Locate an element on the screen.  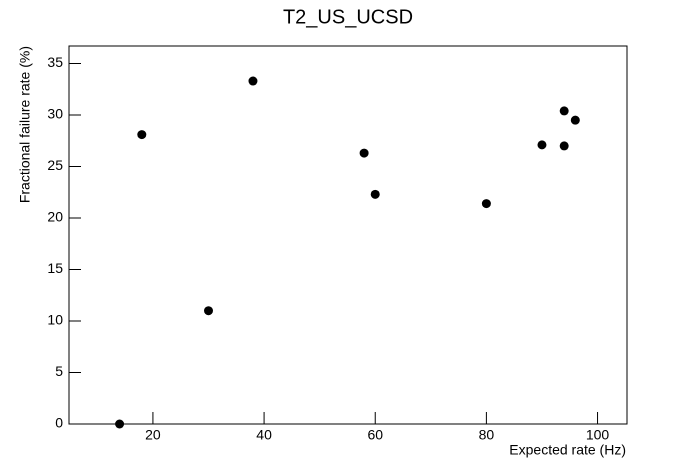
y-tick-label: 0 is located at coordinates (59, 423).